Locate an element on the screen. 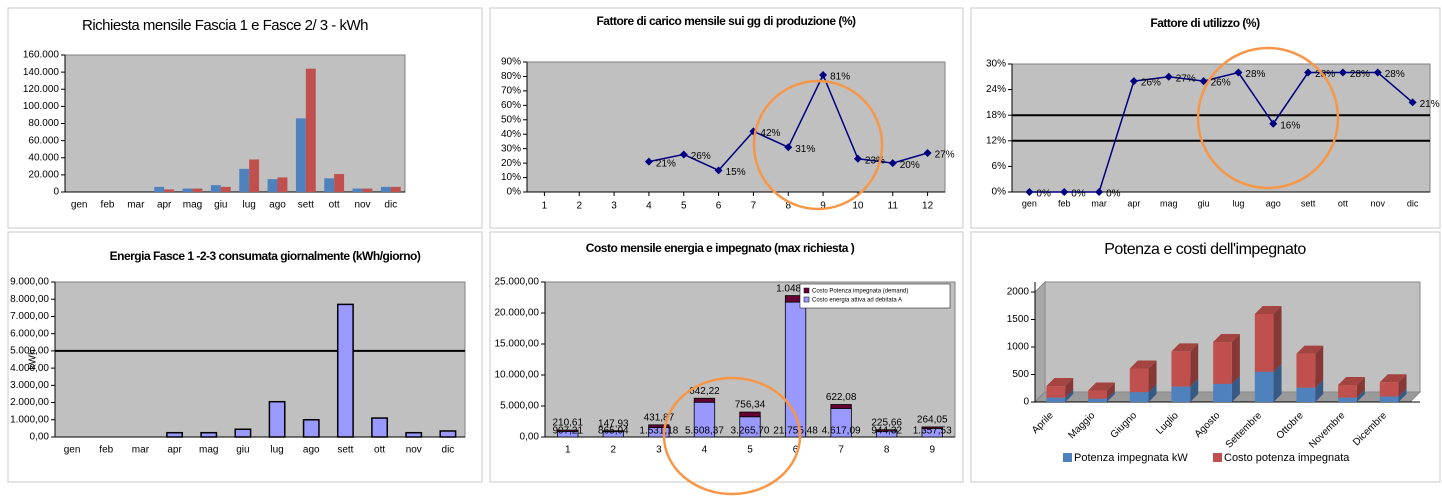 This screenshot has height=497, width=1442. y-tick-label: 120.000 is located at coordinates (41, 89).